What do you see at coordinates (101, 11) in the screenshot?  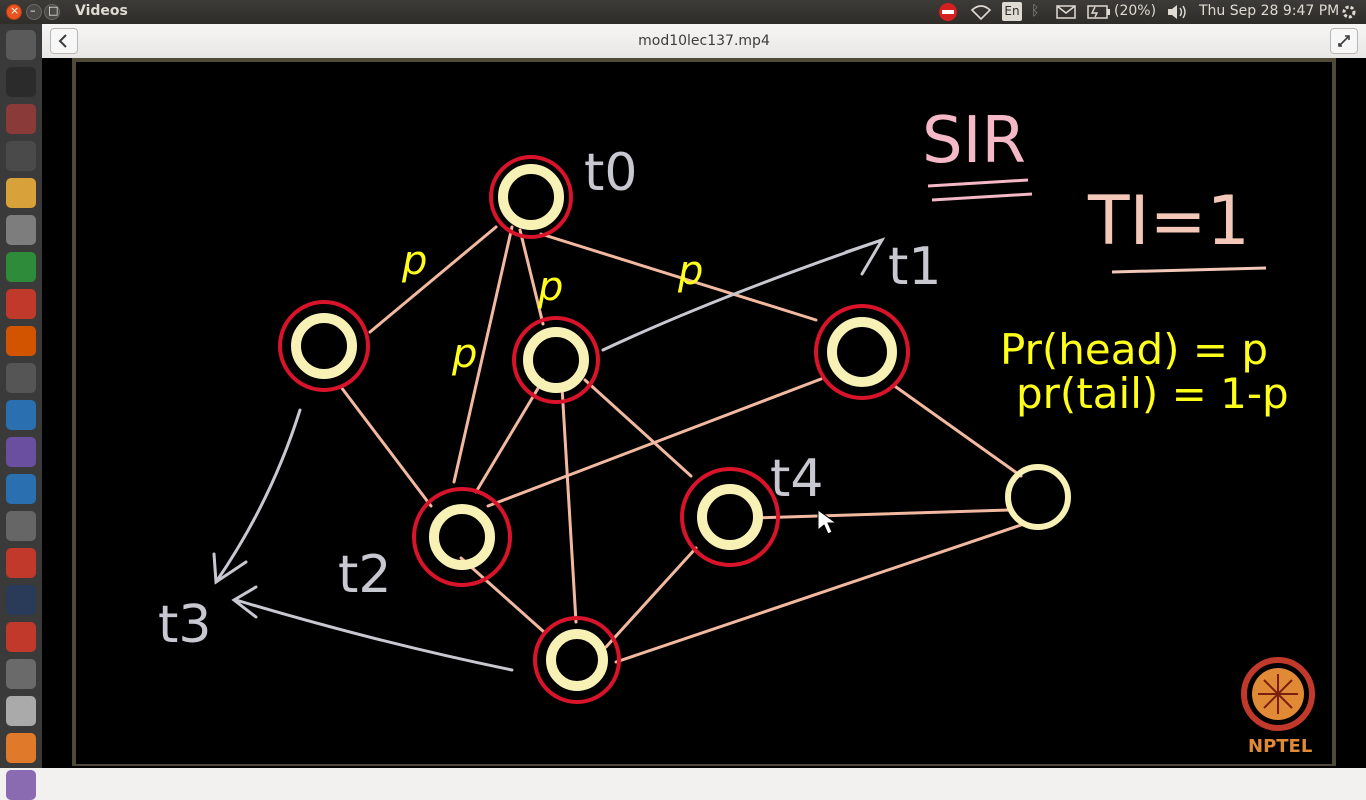 I see `app-title: Videos` at bounding box center [101, 11].